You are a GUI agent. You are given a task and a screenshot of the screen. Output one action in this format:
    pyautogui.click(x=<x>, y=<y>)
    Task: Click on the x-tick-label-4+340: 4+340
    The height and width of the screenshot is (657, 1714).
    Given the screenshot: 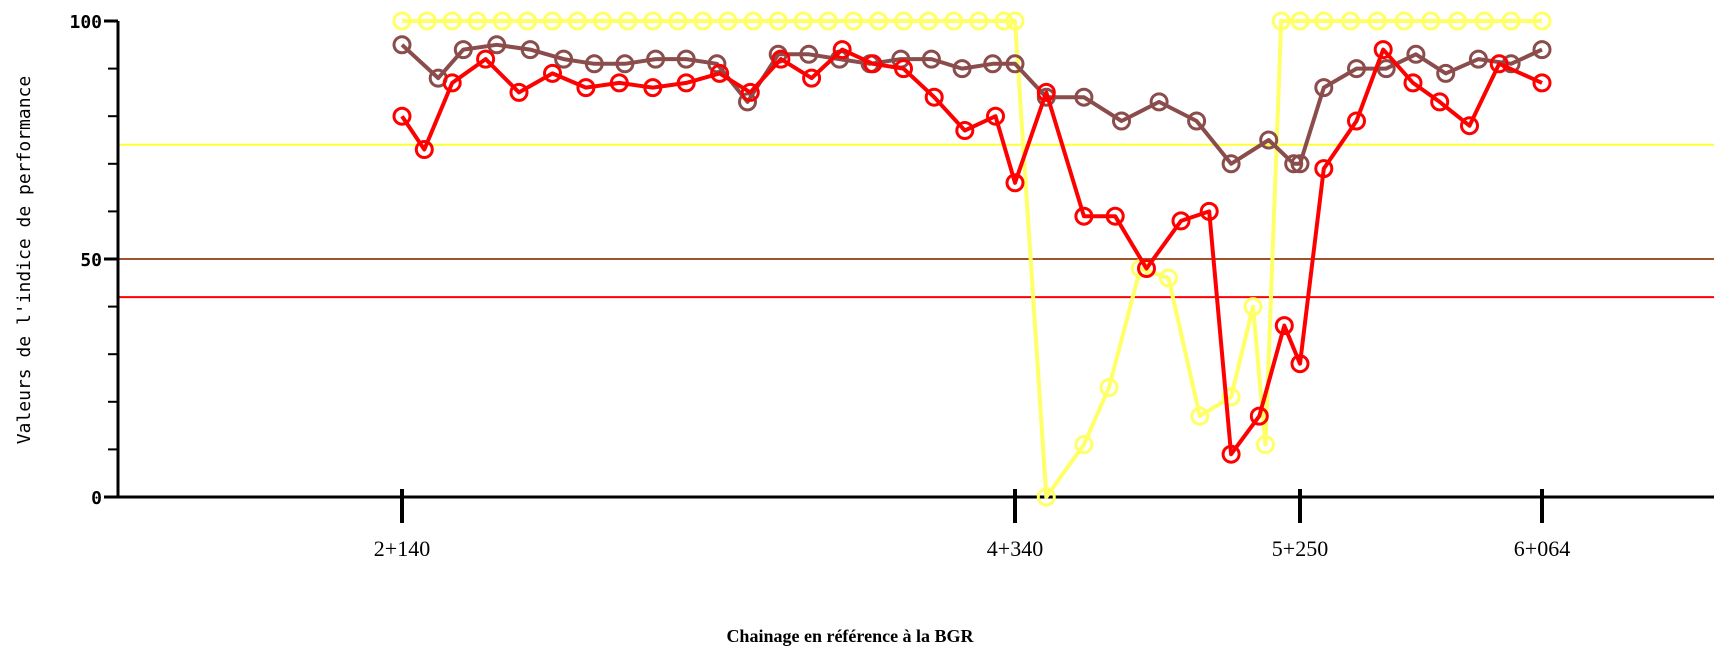 What is the action you would take?
    pyautogui.click(x=1015, y=548)
    